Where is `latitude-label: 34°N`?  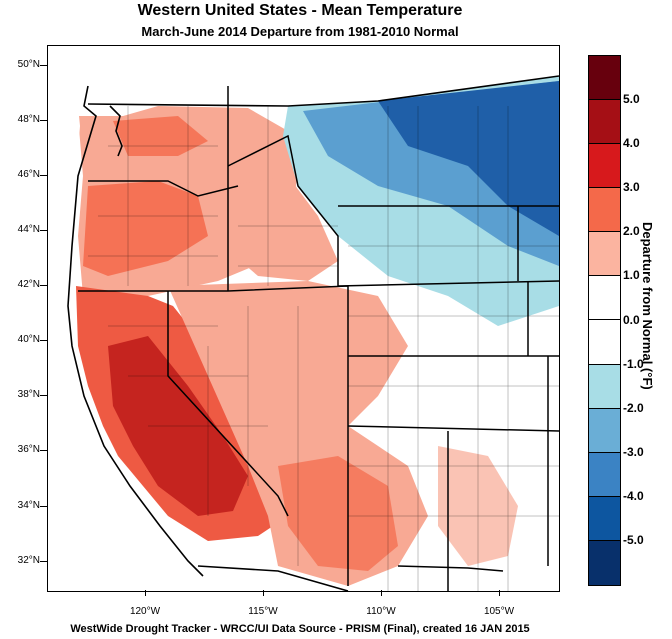 latitude-label: 34°N is located at coordinates (28, 505).